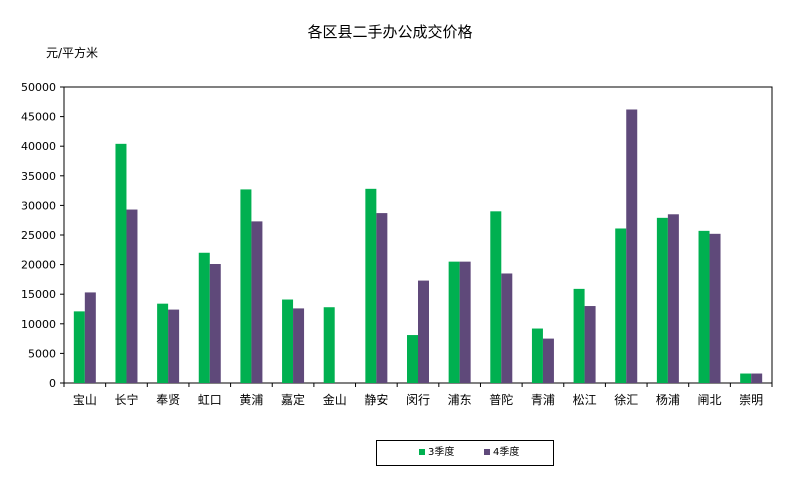  I want to click on y-axis-label: 元/平方米, so click(72, 52).